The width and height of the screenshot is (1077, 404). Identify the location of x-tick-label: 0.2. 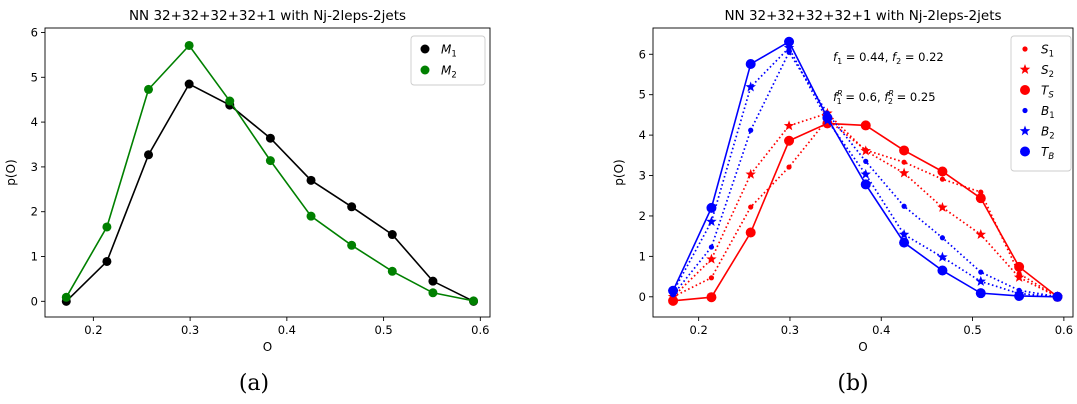
(699, 330).